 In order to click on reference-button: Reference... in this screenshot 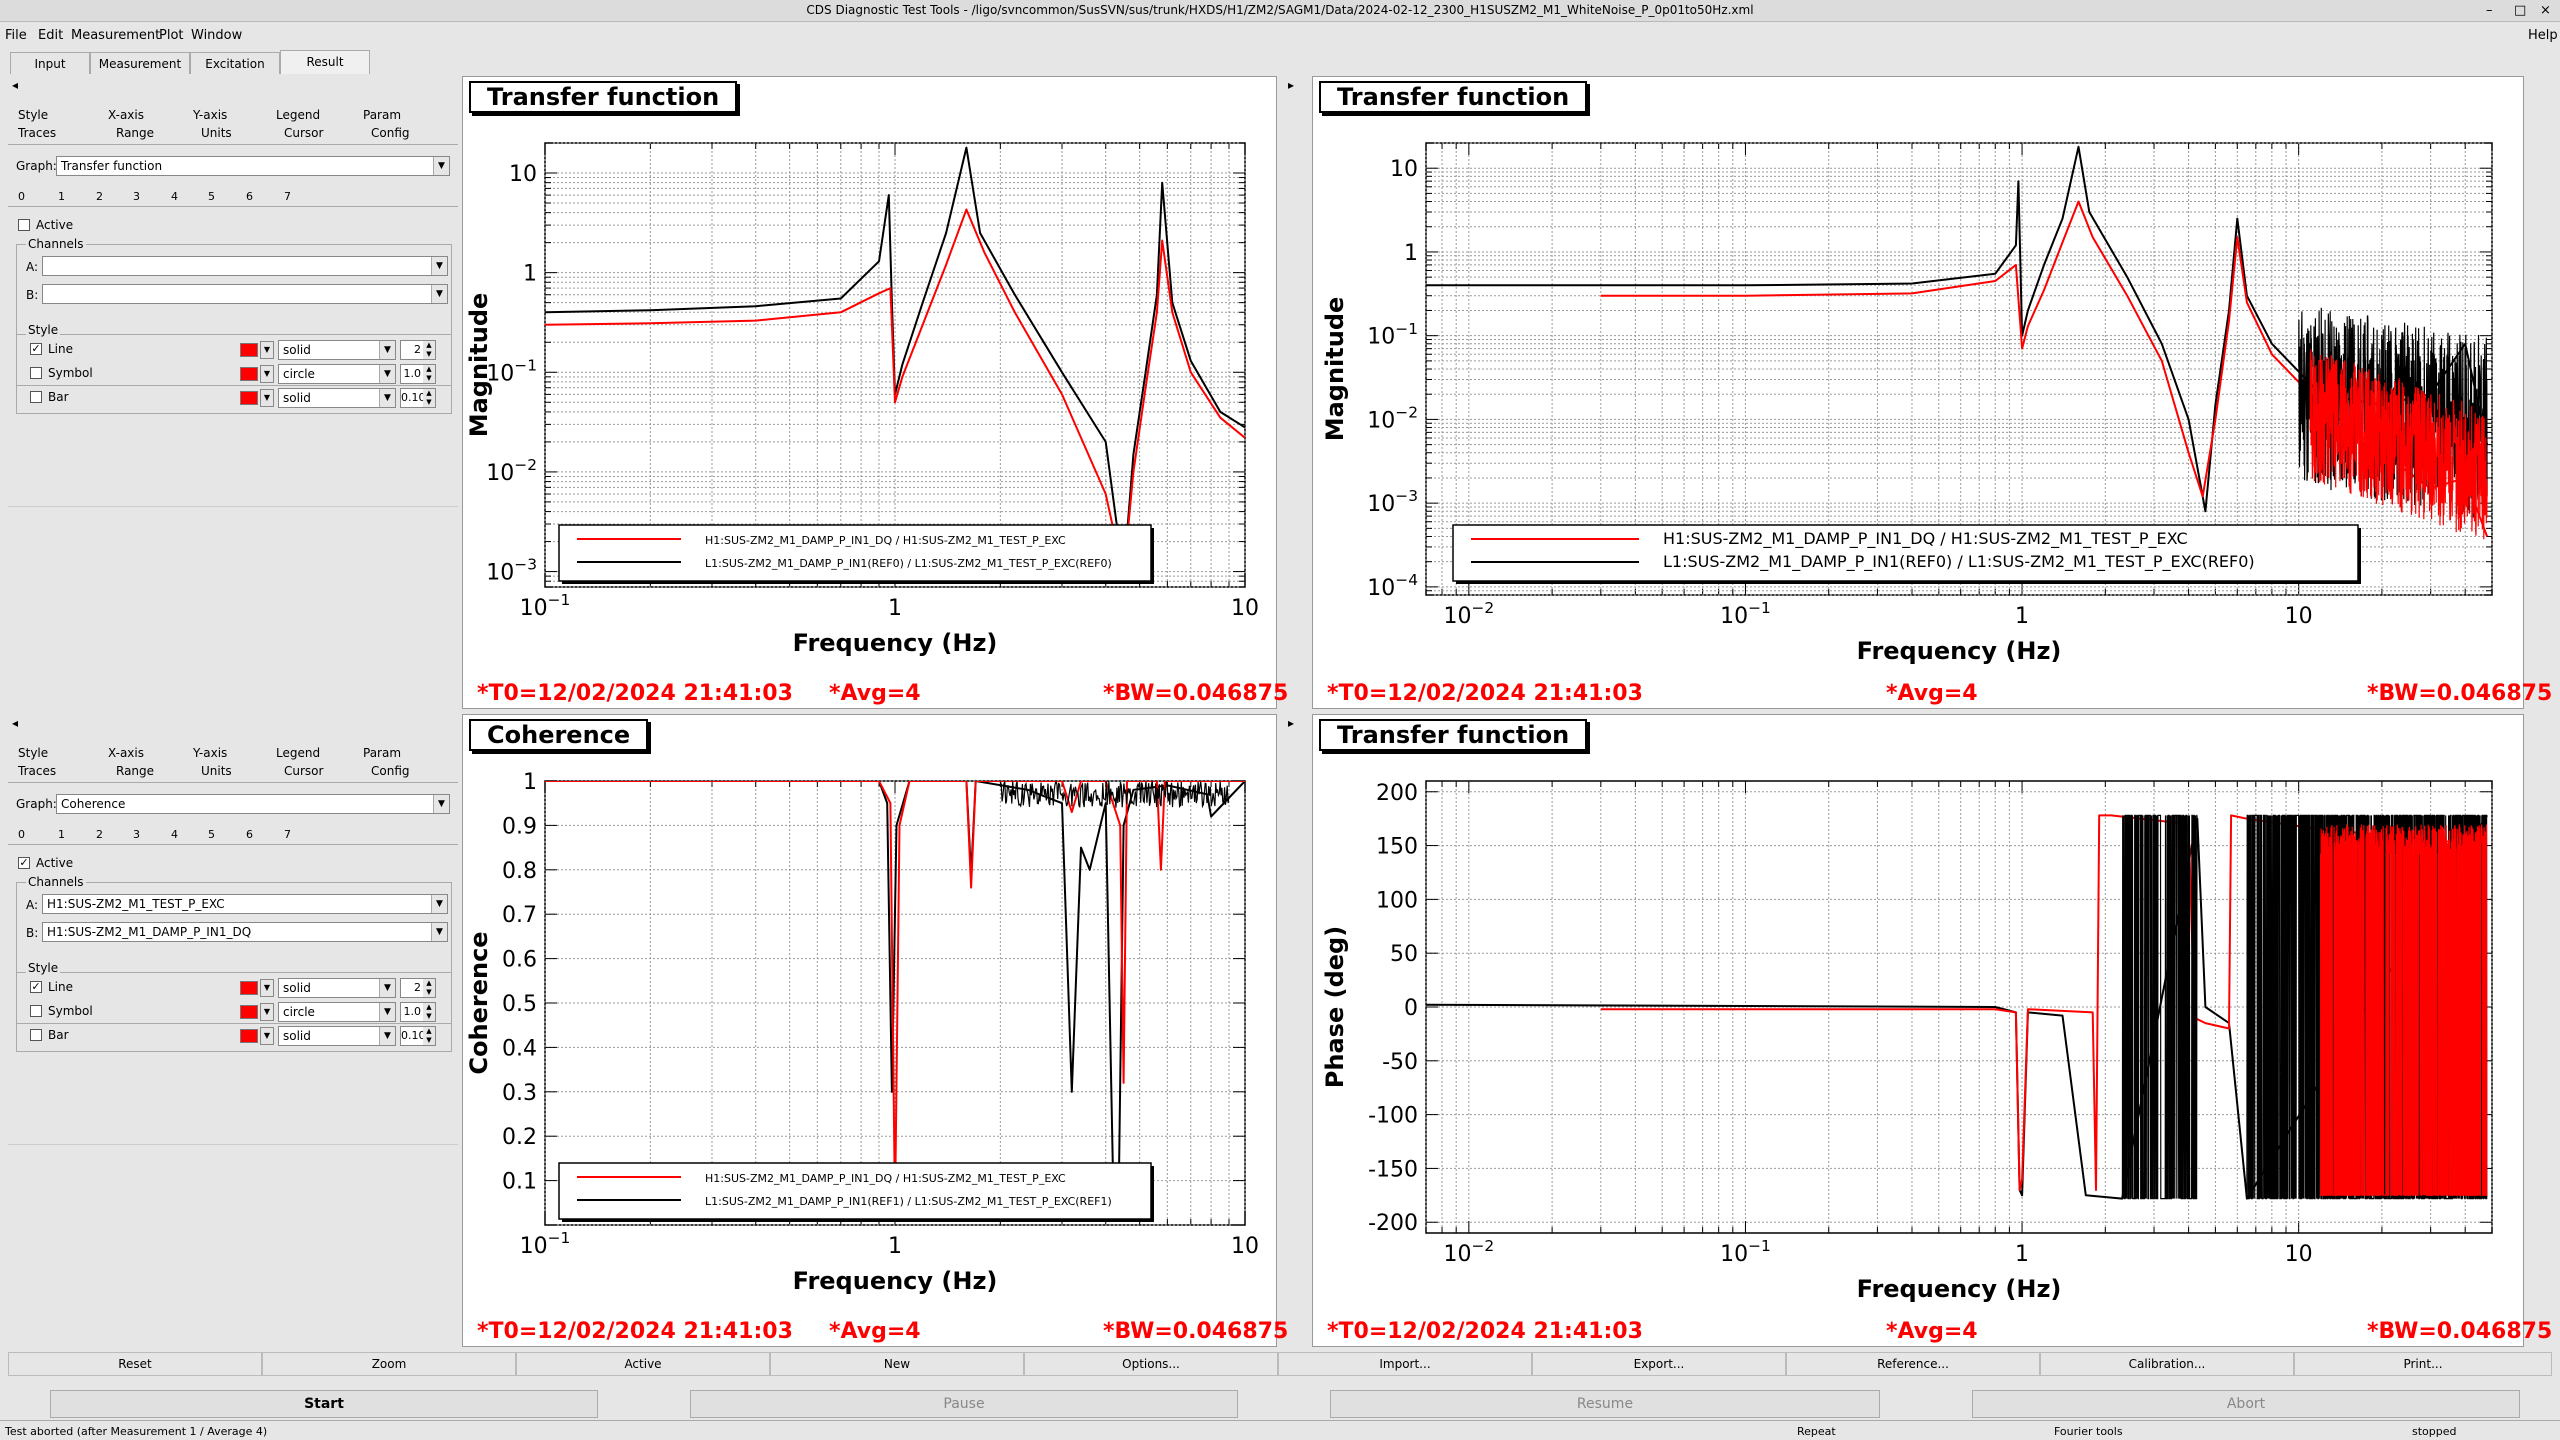, I will do `click(1913, 1364)`.